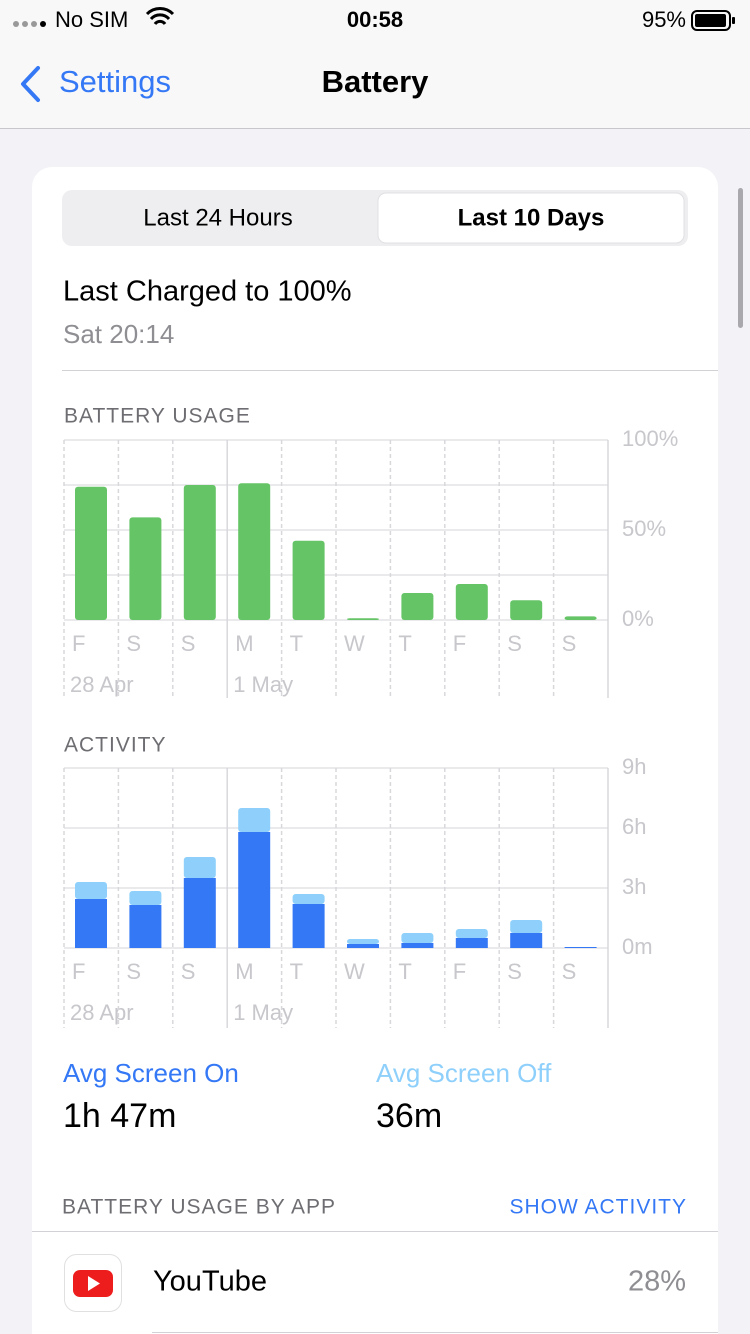  Describe the element at coordinates (115, 745) in the screenshot. I see `chart-title: ACTIVITY` at that location.